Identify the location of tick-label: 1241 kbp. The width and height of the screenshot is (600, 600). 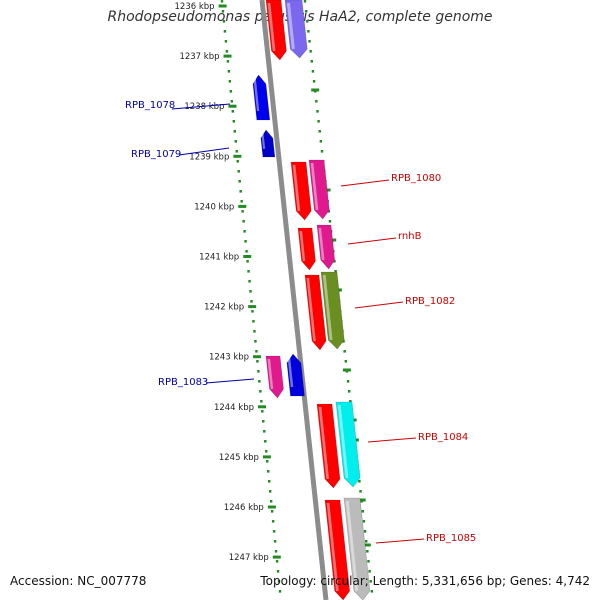
(219, 258).